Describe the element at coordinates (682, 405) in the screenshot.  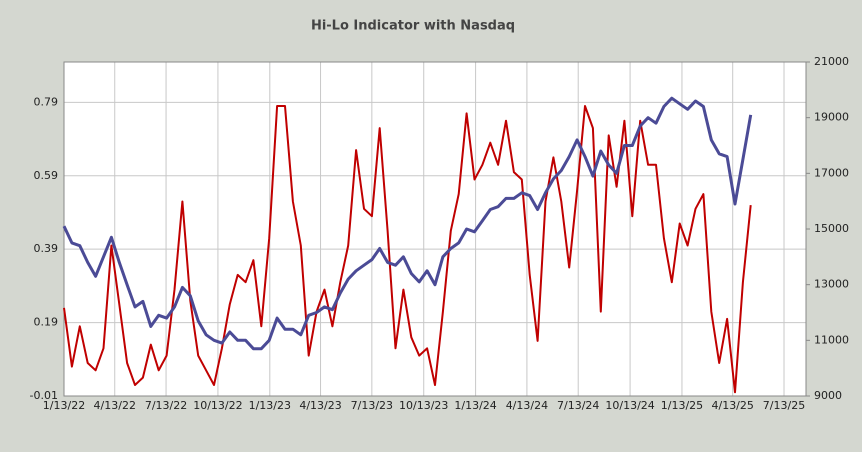
I see `x-tick-label: 1/13/25` at that location.